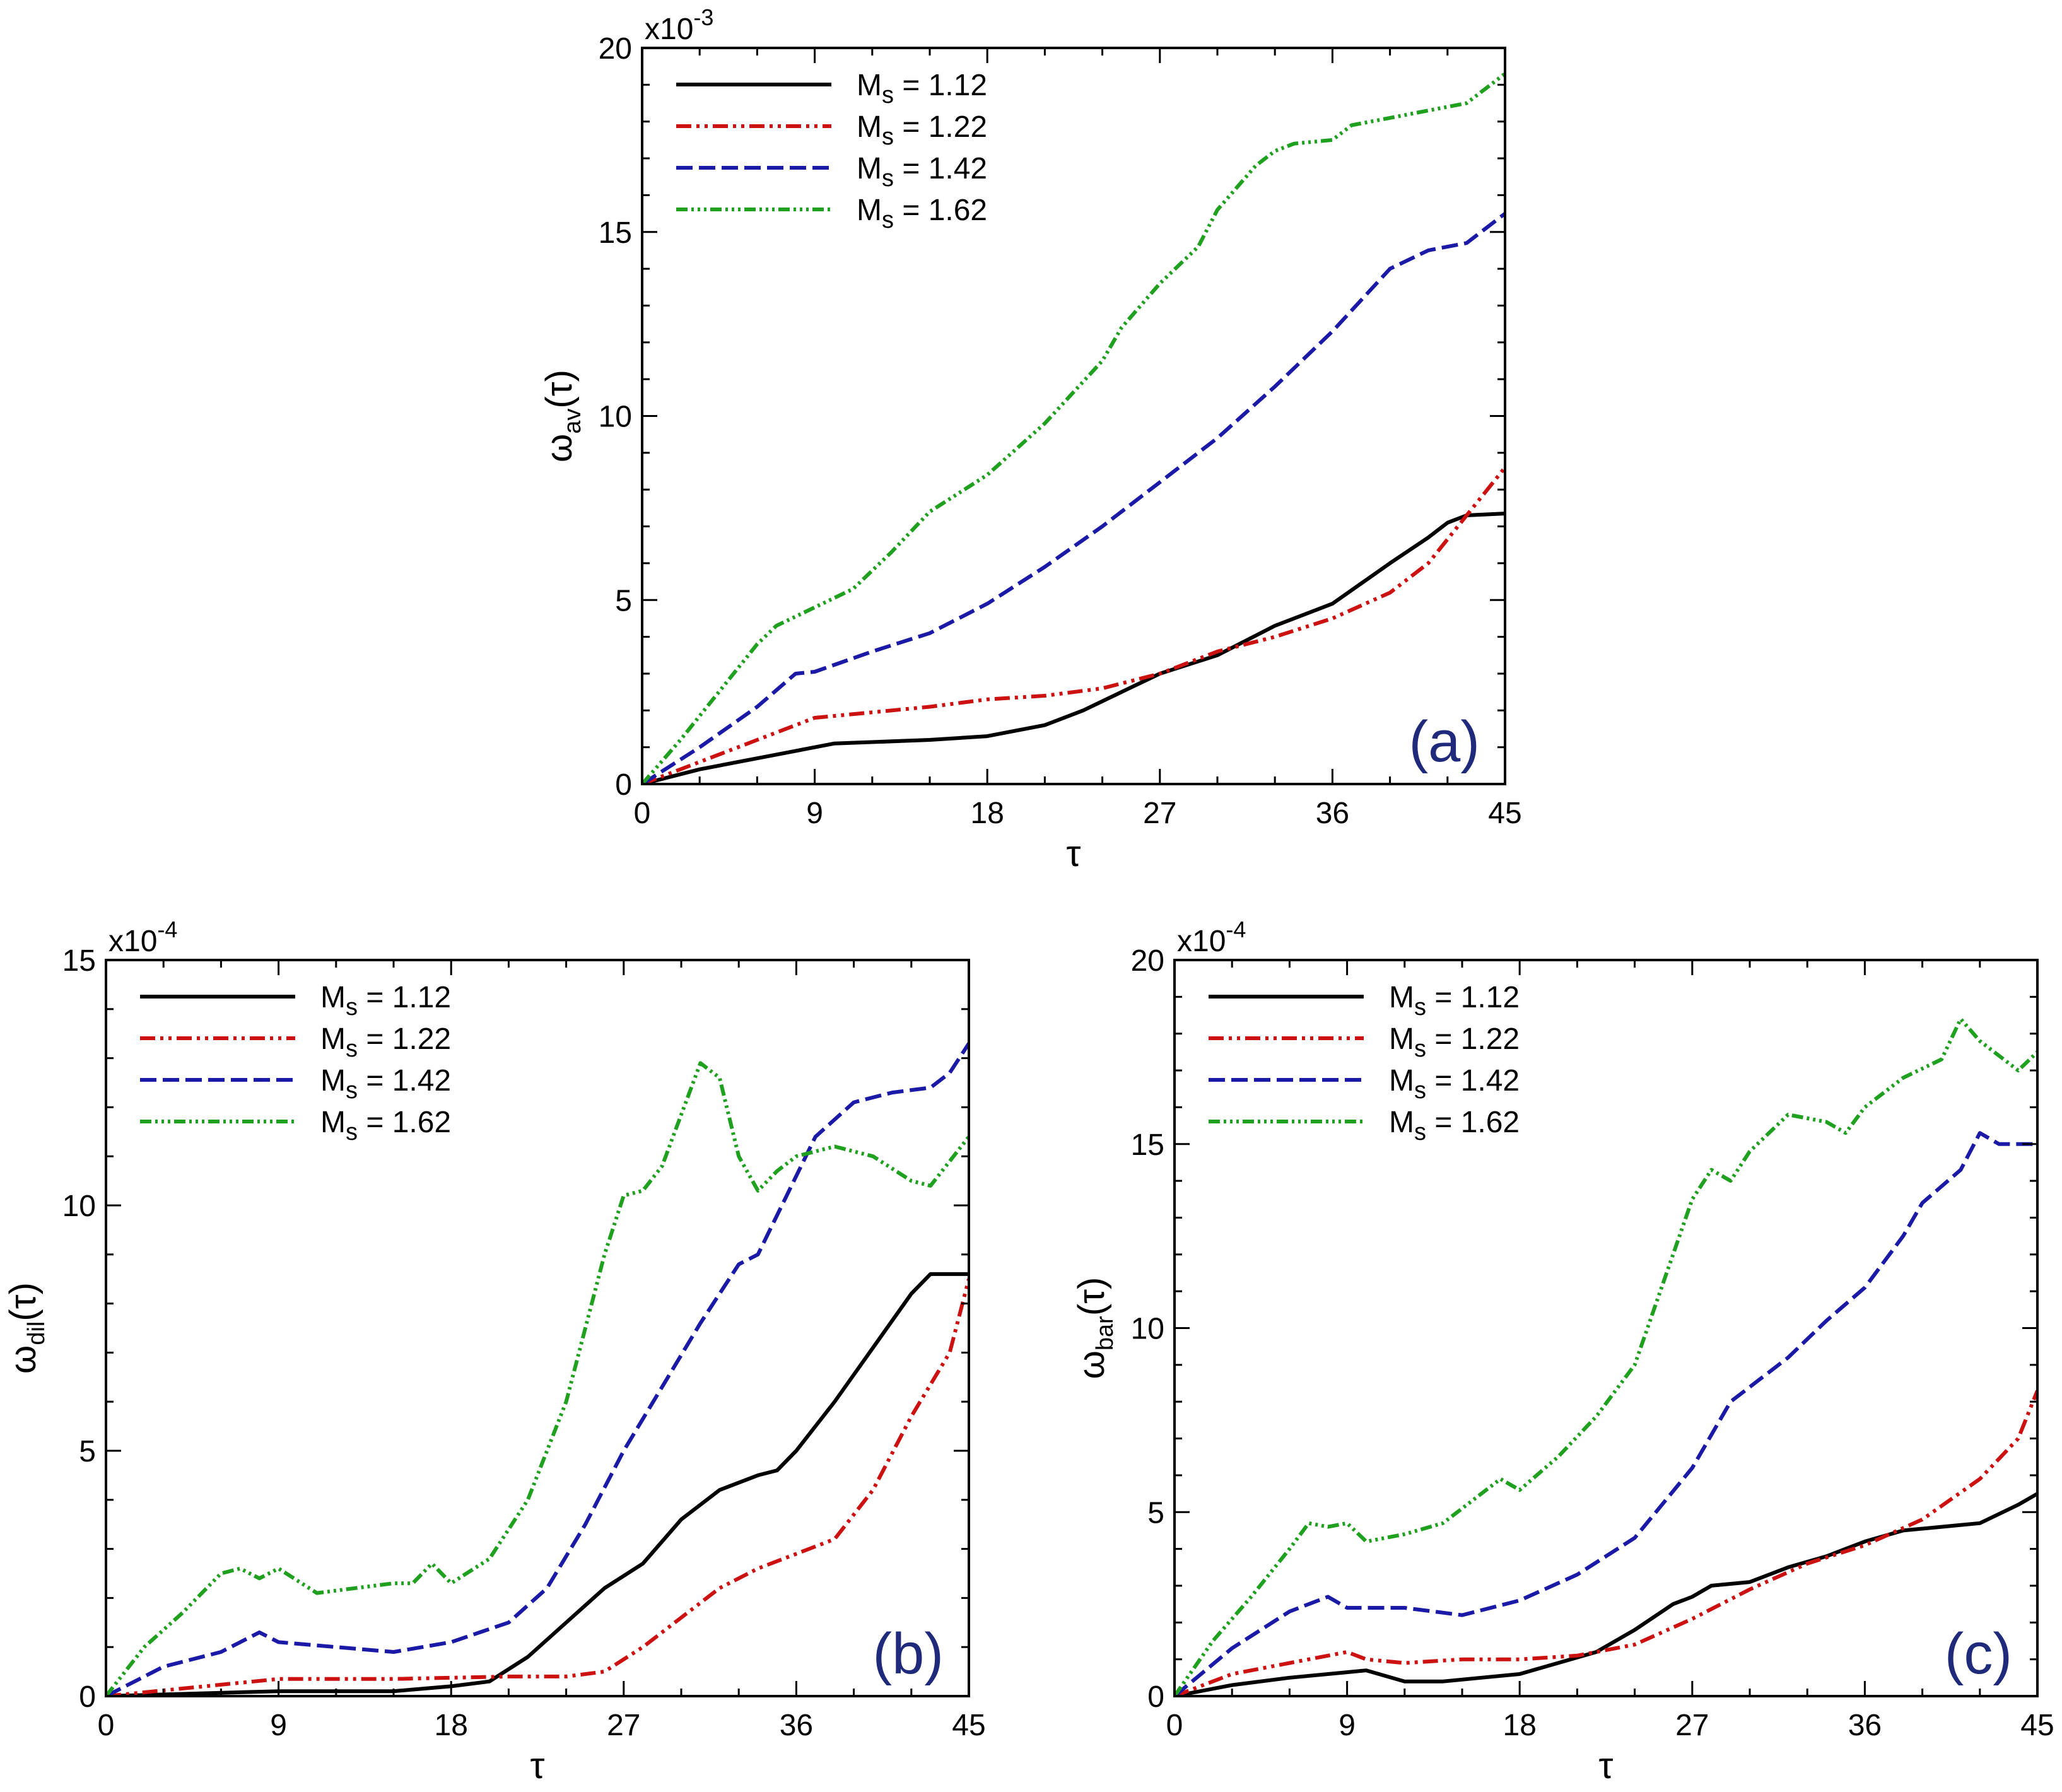  Describe the element at coordinates (909, 1654) in the screenshot. I see `panel-tag-label: (b)` at that location.